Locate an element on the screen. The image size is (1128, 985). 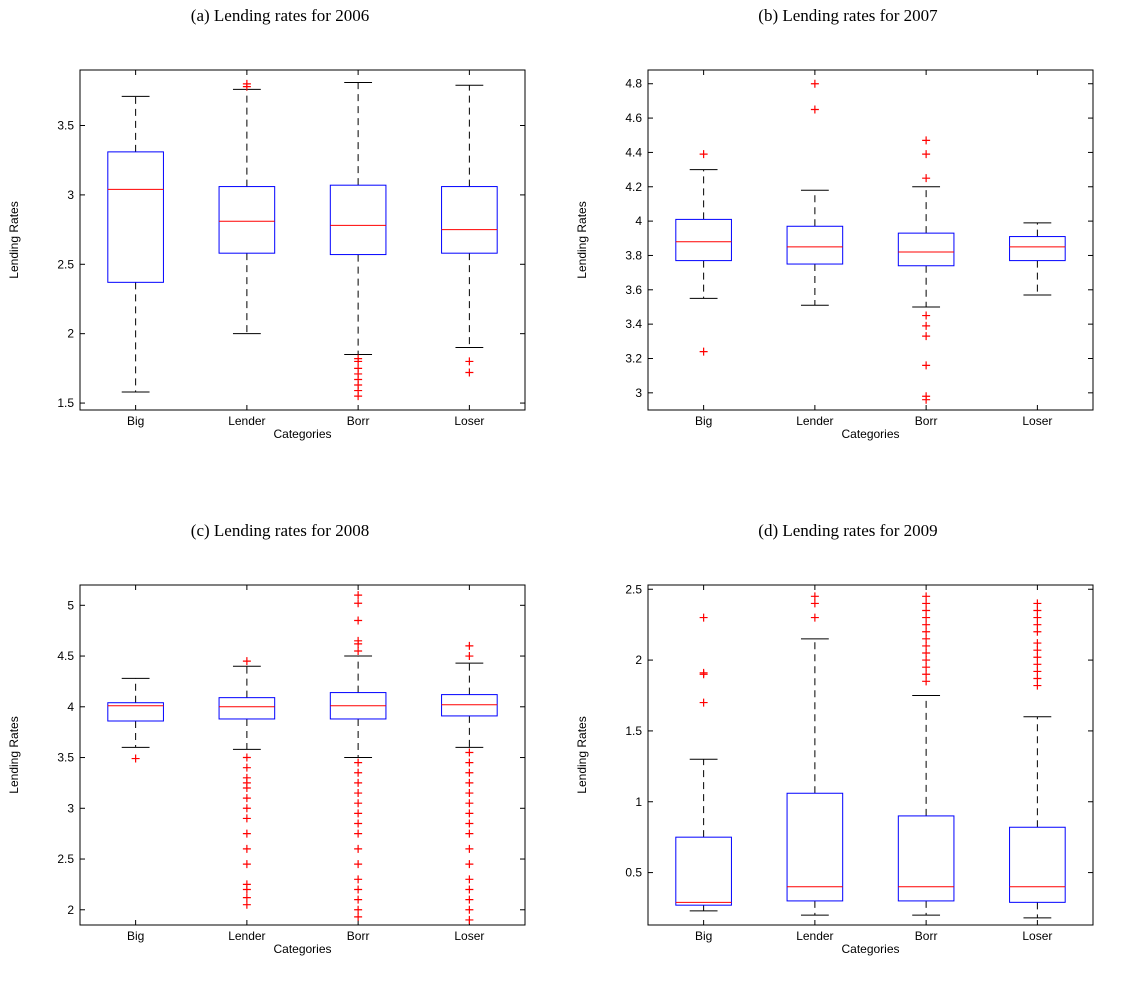
y-tick-label: 3.4 is located at coordinates (633, 324).